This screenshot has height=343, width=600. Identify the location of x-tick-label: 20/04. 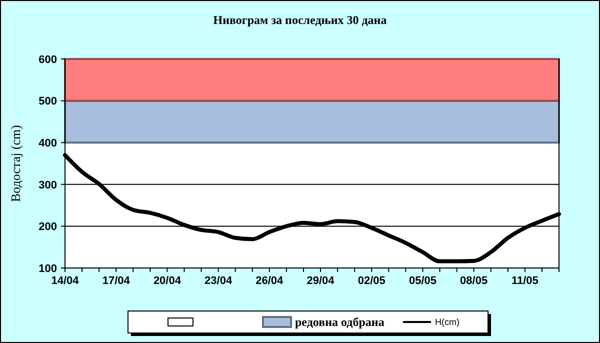
(167, 281).